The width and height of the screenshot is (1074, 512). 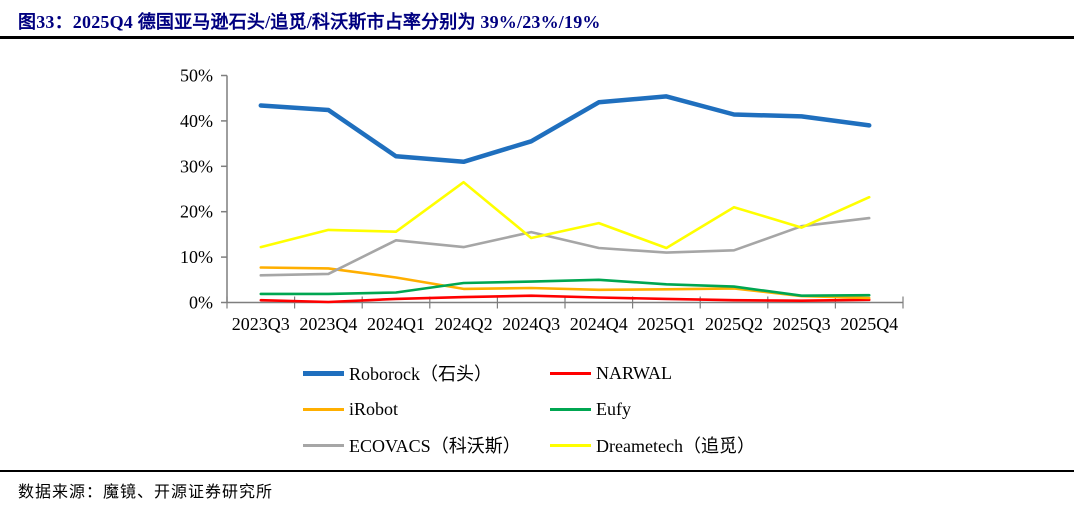 I want to click on legend-item-narwal: NARWAL, so click(x=611, y=373).